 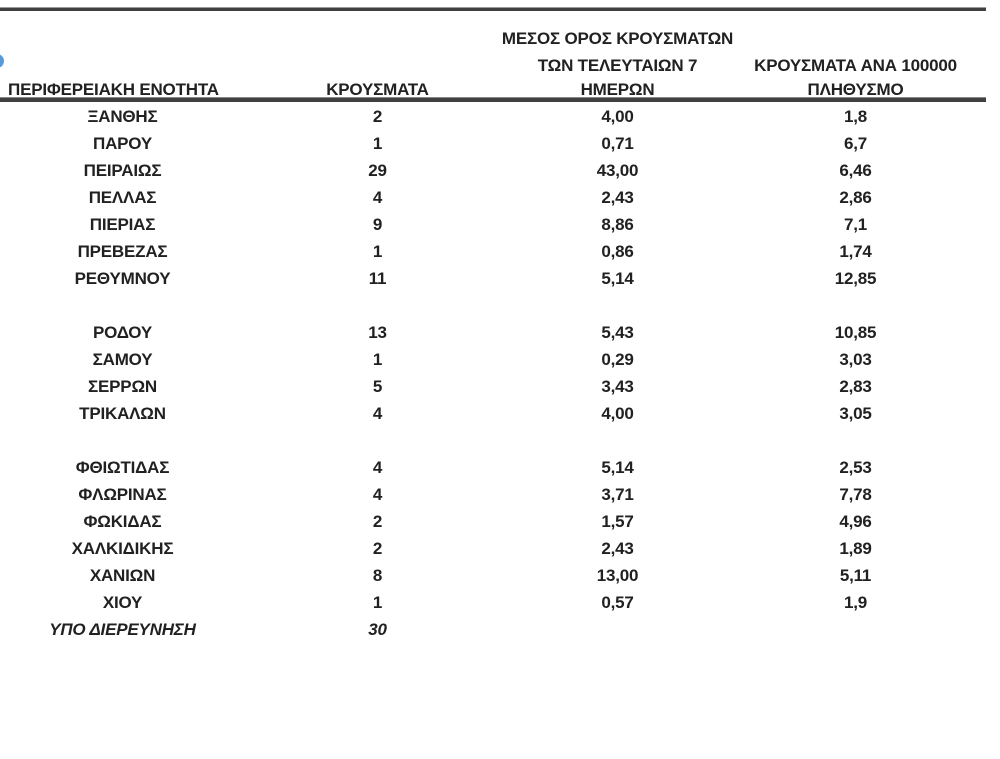 What do you see at coordinates (617, 575) in the screenshot?
I see `avg7-cell: 13,00` at bounding box center [617, 575].